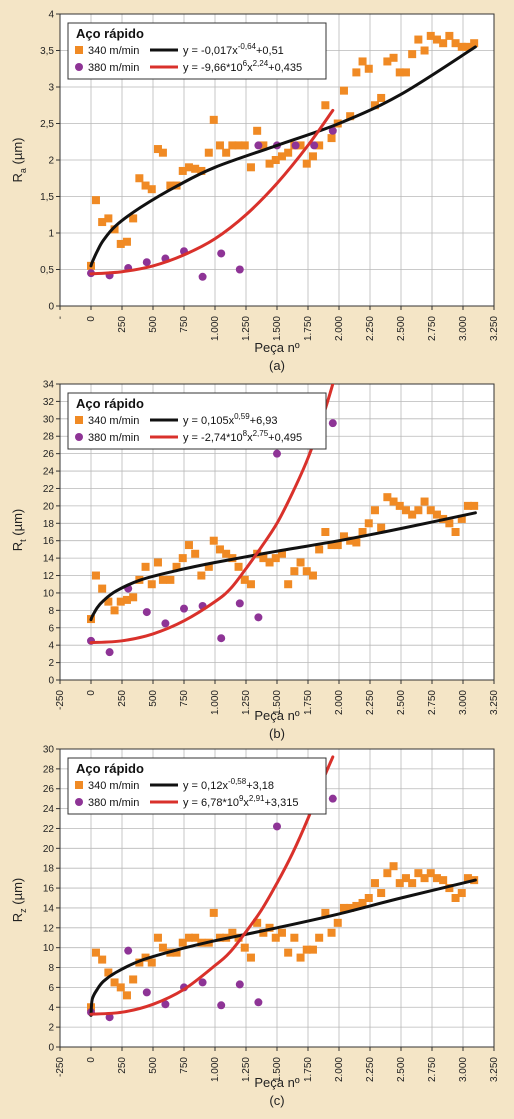  What do you see at coordinates (246, 803) in the screenshot?
I see `eq-mid: x` at bounding box center [246, 803].